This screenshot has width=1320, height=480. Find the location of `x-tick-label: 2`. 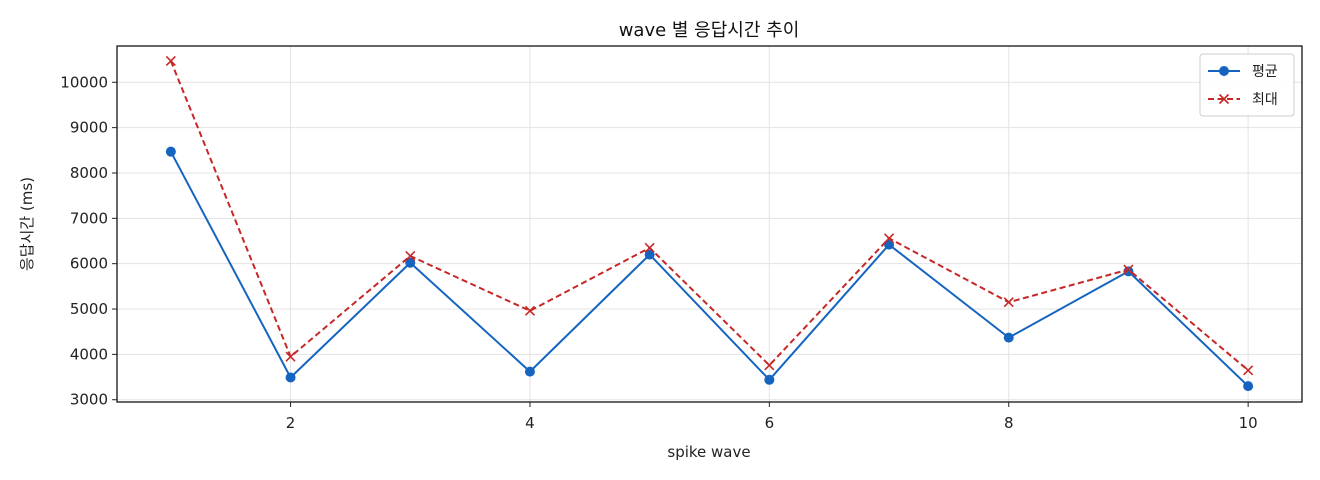

x-tick-label: 2 is located at coordinates (291, 423).